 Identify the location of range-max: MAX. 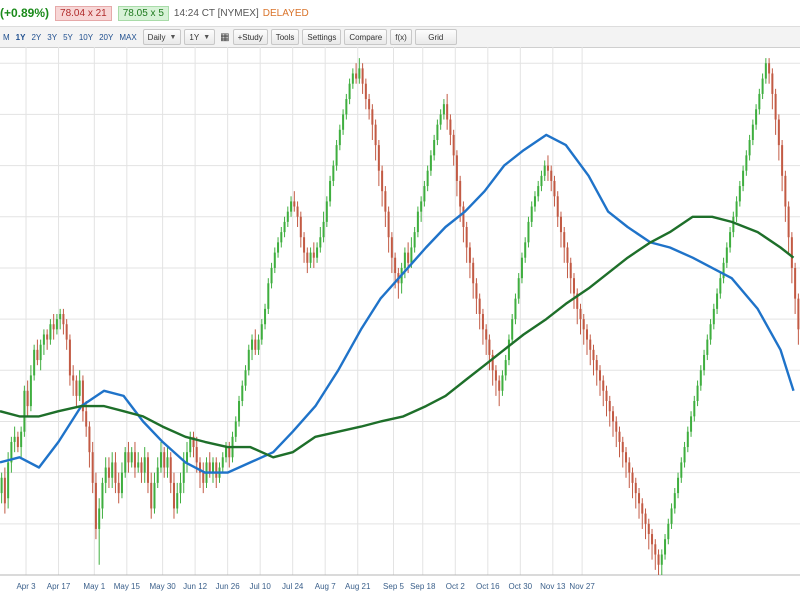
(128, 37).